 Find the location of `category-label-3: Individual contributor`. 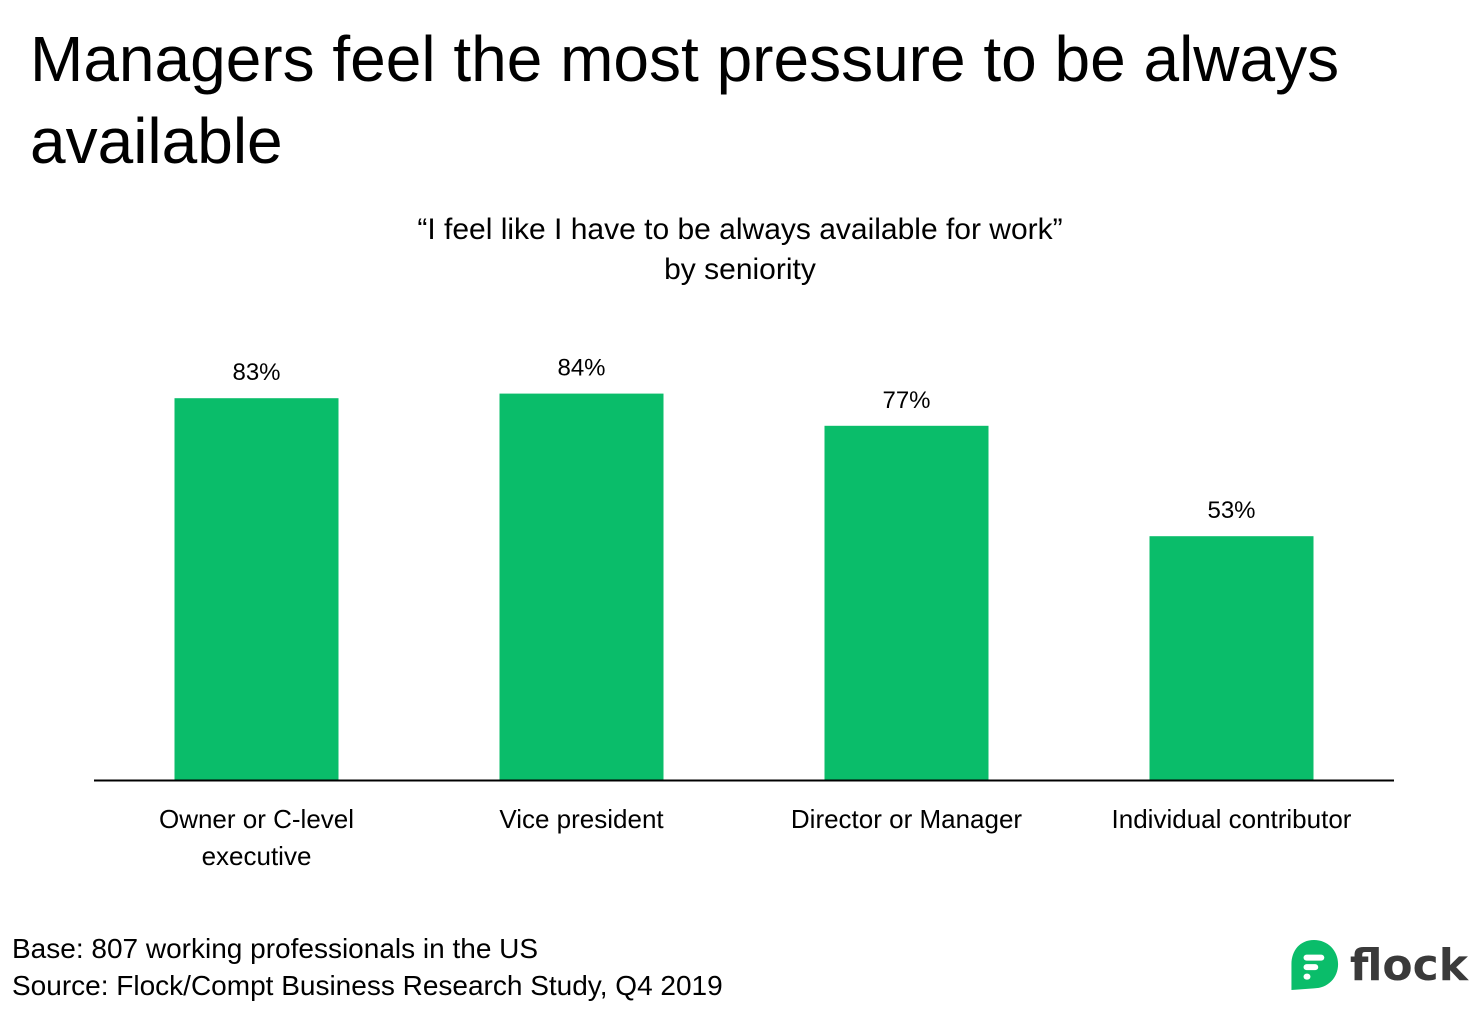

category-label-3: Individual contributor is located at coordinates (1232, 819).